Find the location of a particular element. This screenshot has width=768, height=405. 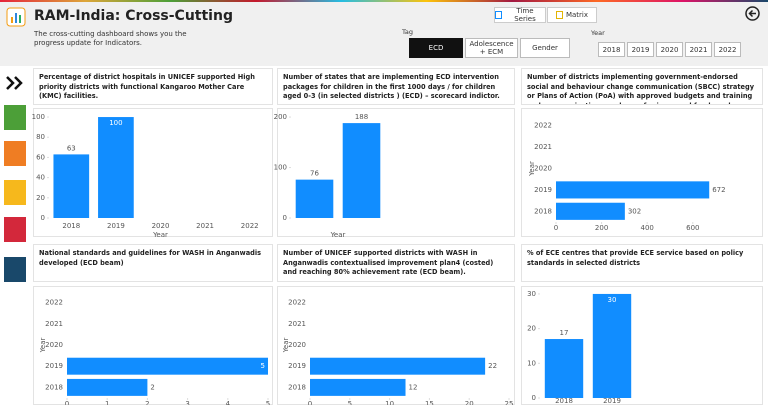

time-series-toggle: Time Series is located at coordinates (520, 15).